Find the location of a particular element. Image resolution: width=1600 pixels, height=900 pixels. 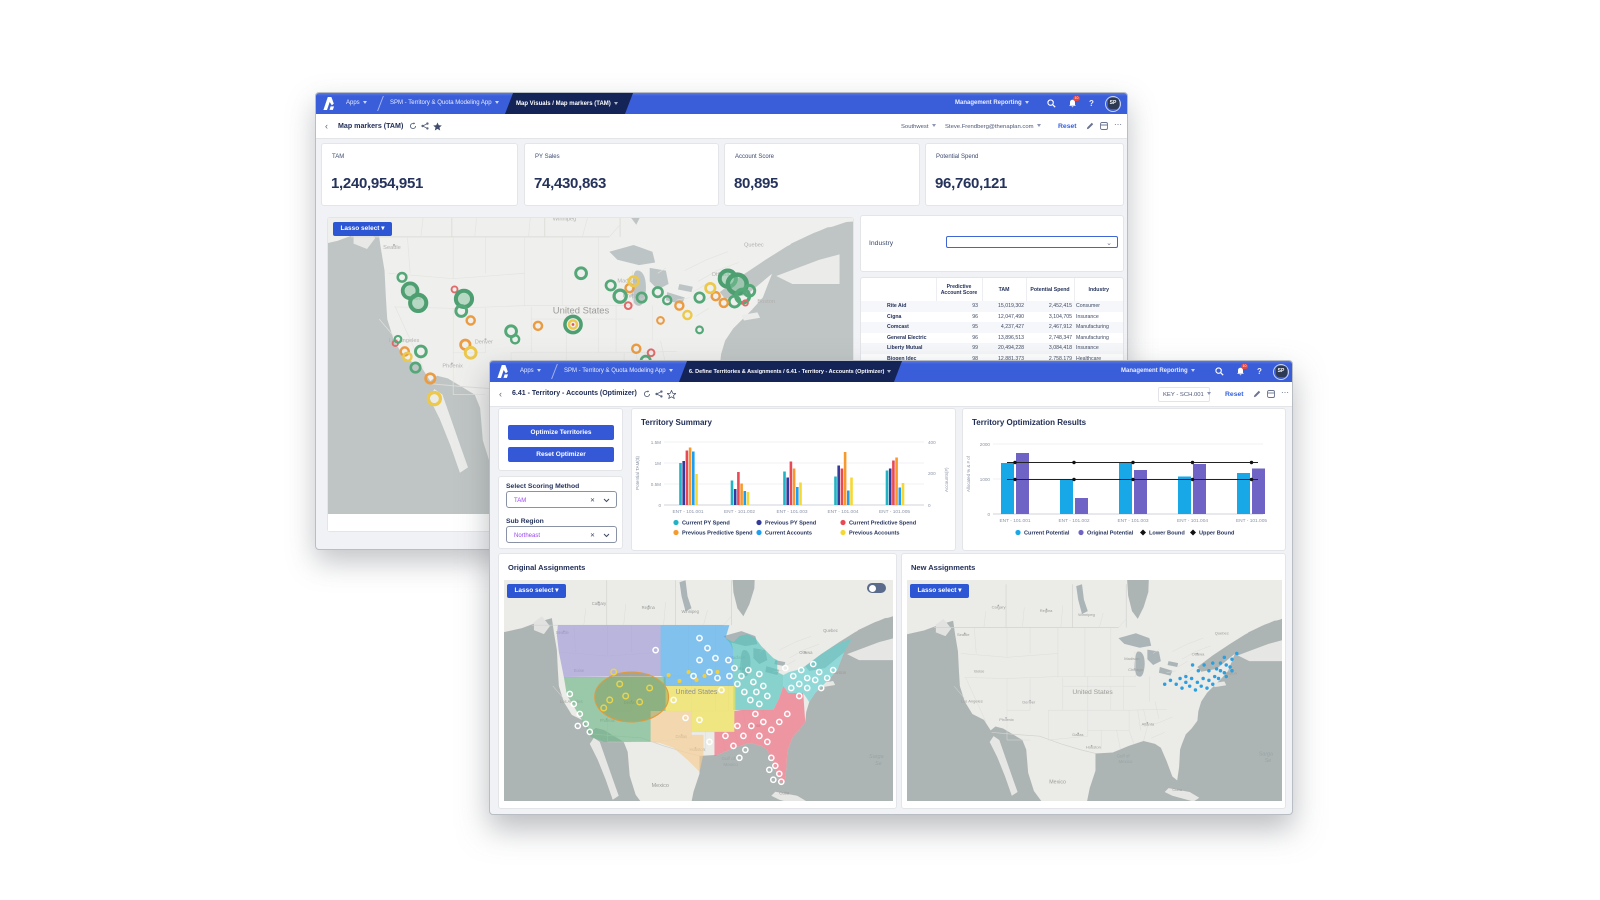

svg-text: 1000 is located at coordinates (985, 479).